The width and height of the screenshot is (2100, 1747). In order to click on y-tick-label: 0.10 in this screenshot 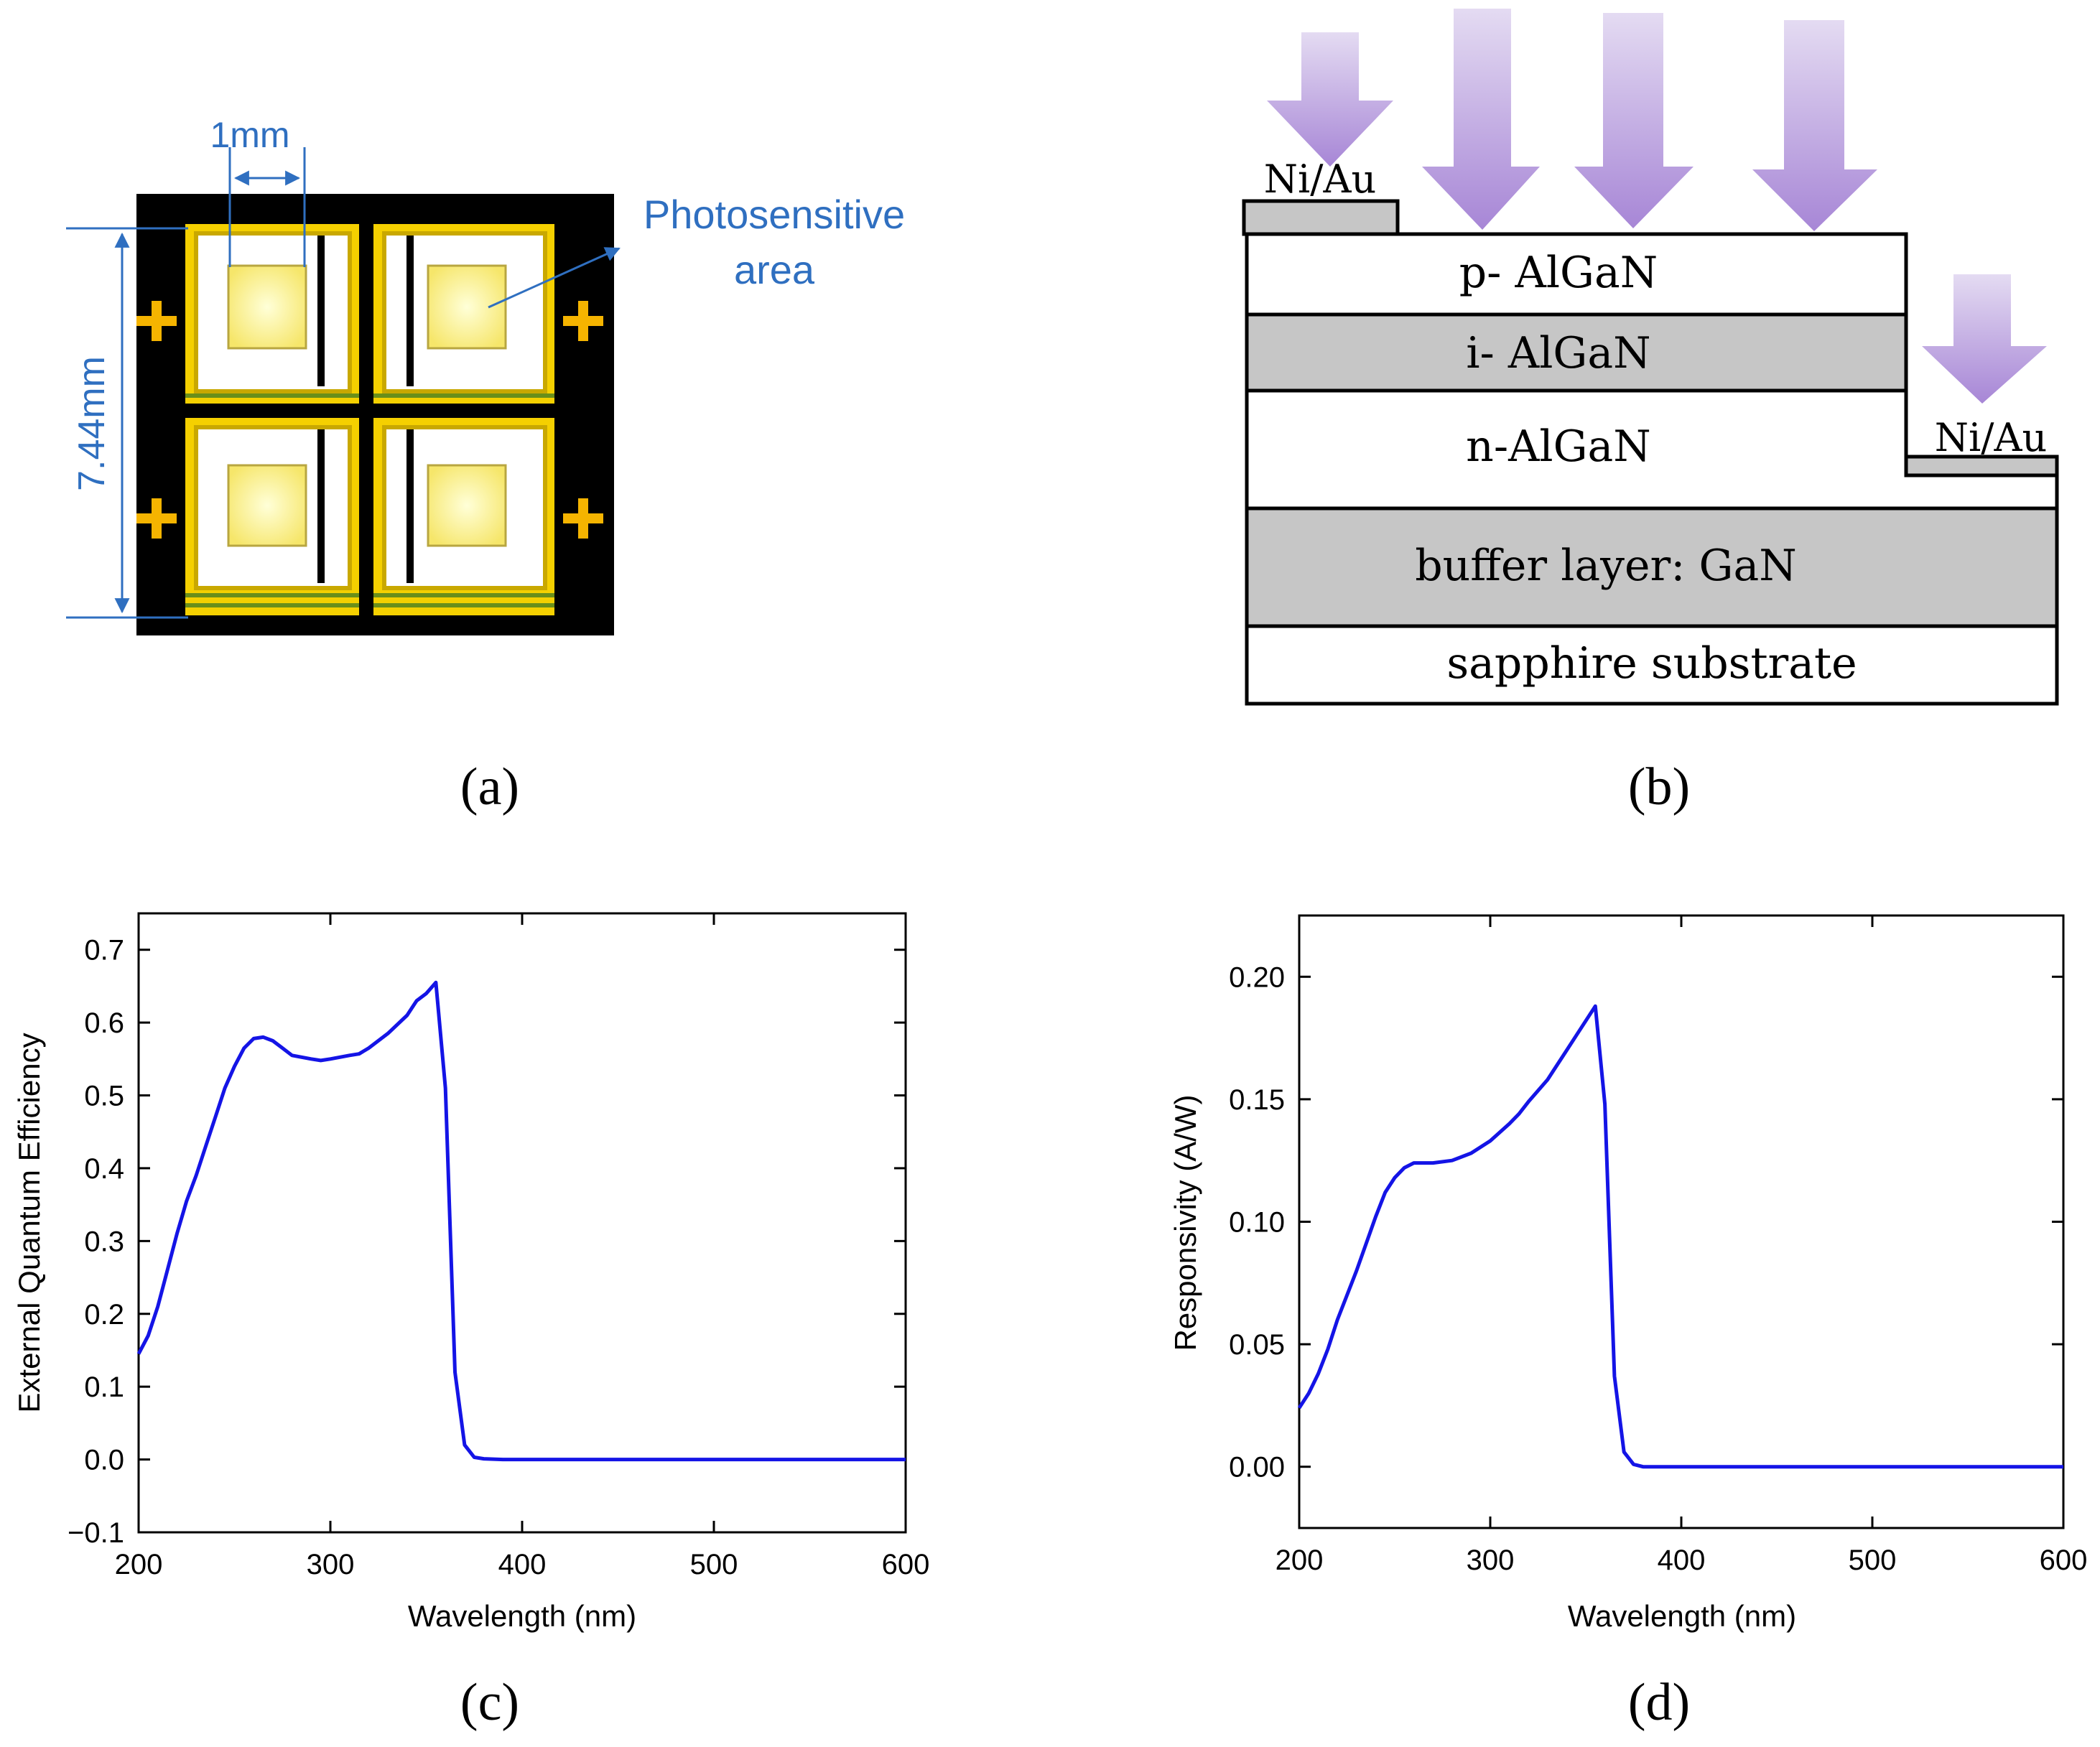, I will do `click(1257, 1223)`.